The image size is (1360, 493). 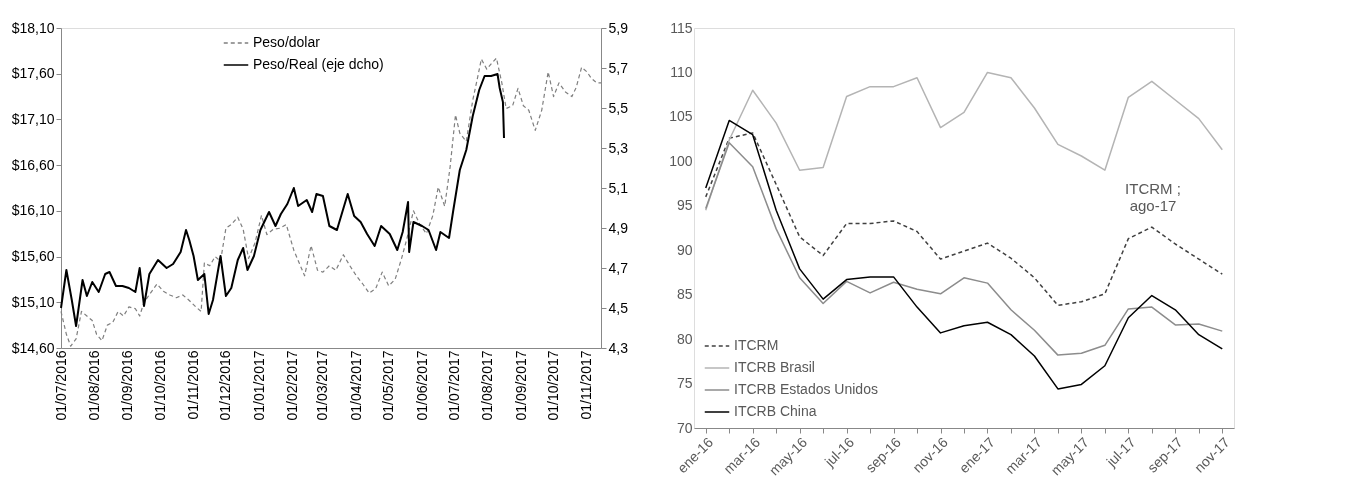 What do you see at coordinates (618, 187) in the screenshot?
I see `y2-tick-label: 5,1` at bounding box center [618, 187].